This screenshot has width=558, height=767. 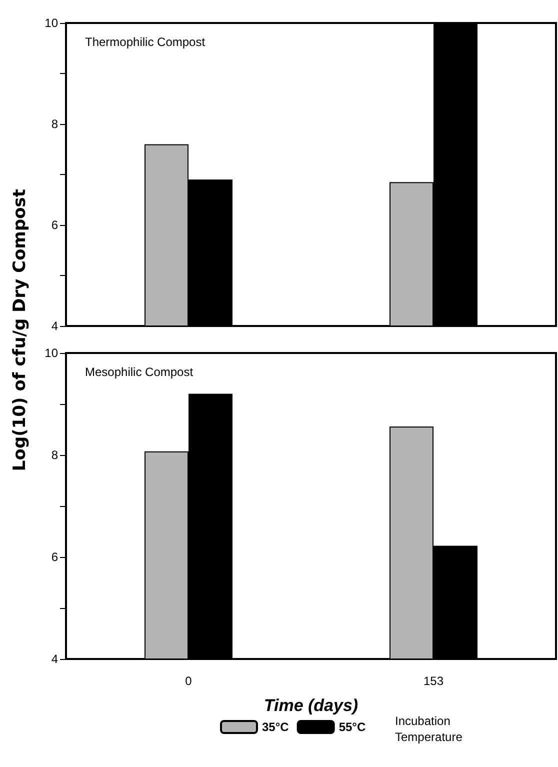 I want to click on text: Mesophilic Compost, so click(x=139, y=372).